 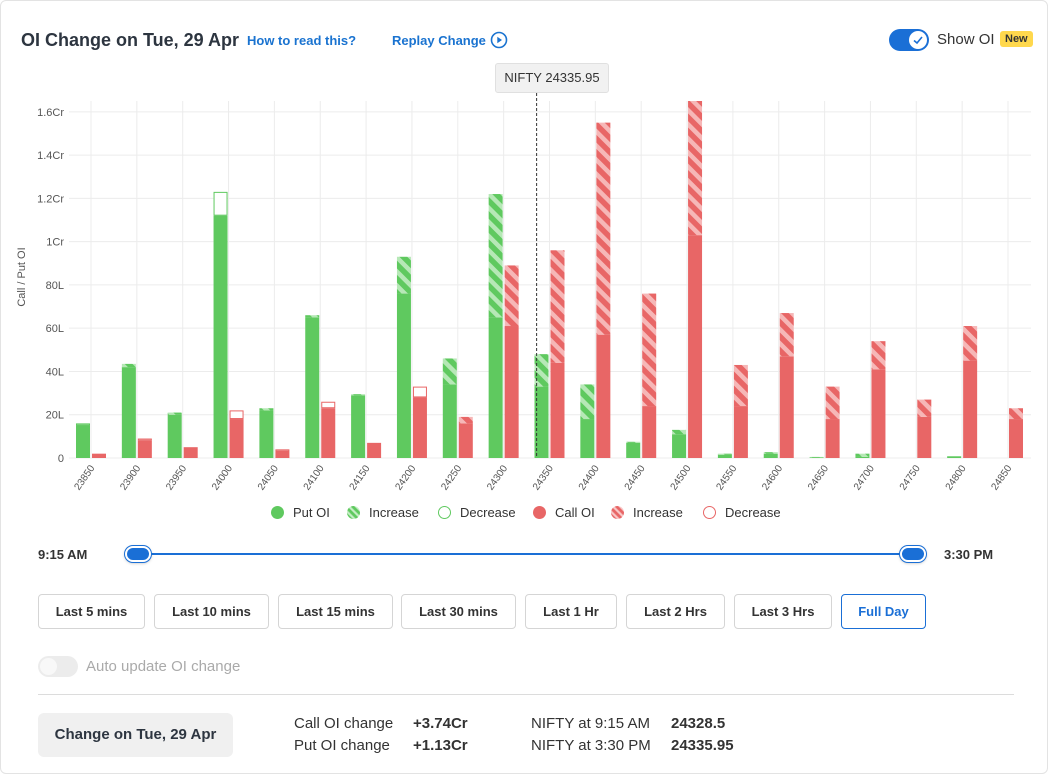 I want to click on divider, so click(x=526, y=694).